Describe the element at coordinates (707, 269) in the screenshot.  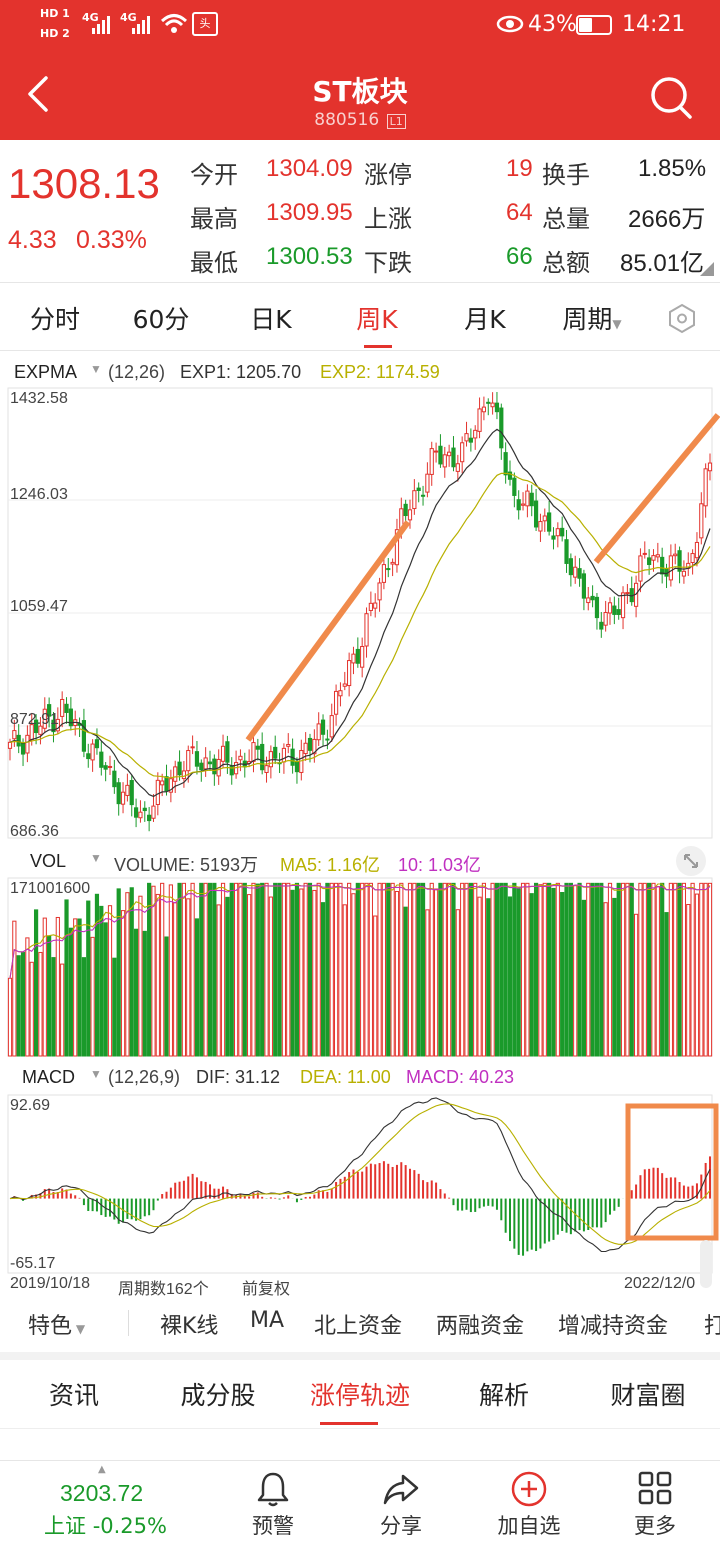
I see `expand-quote-icon` at that location.